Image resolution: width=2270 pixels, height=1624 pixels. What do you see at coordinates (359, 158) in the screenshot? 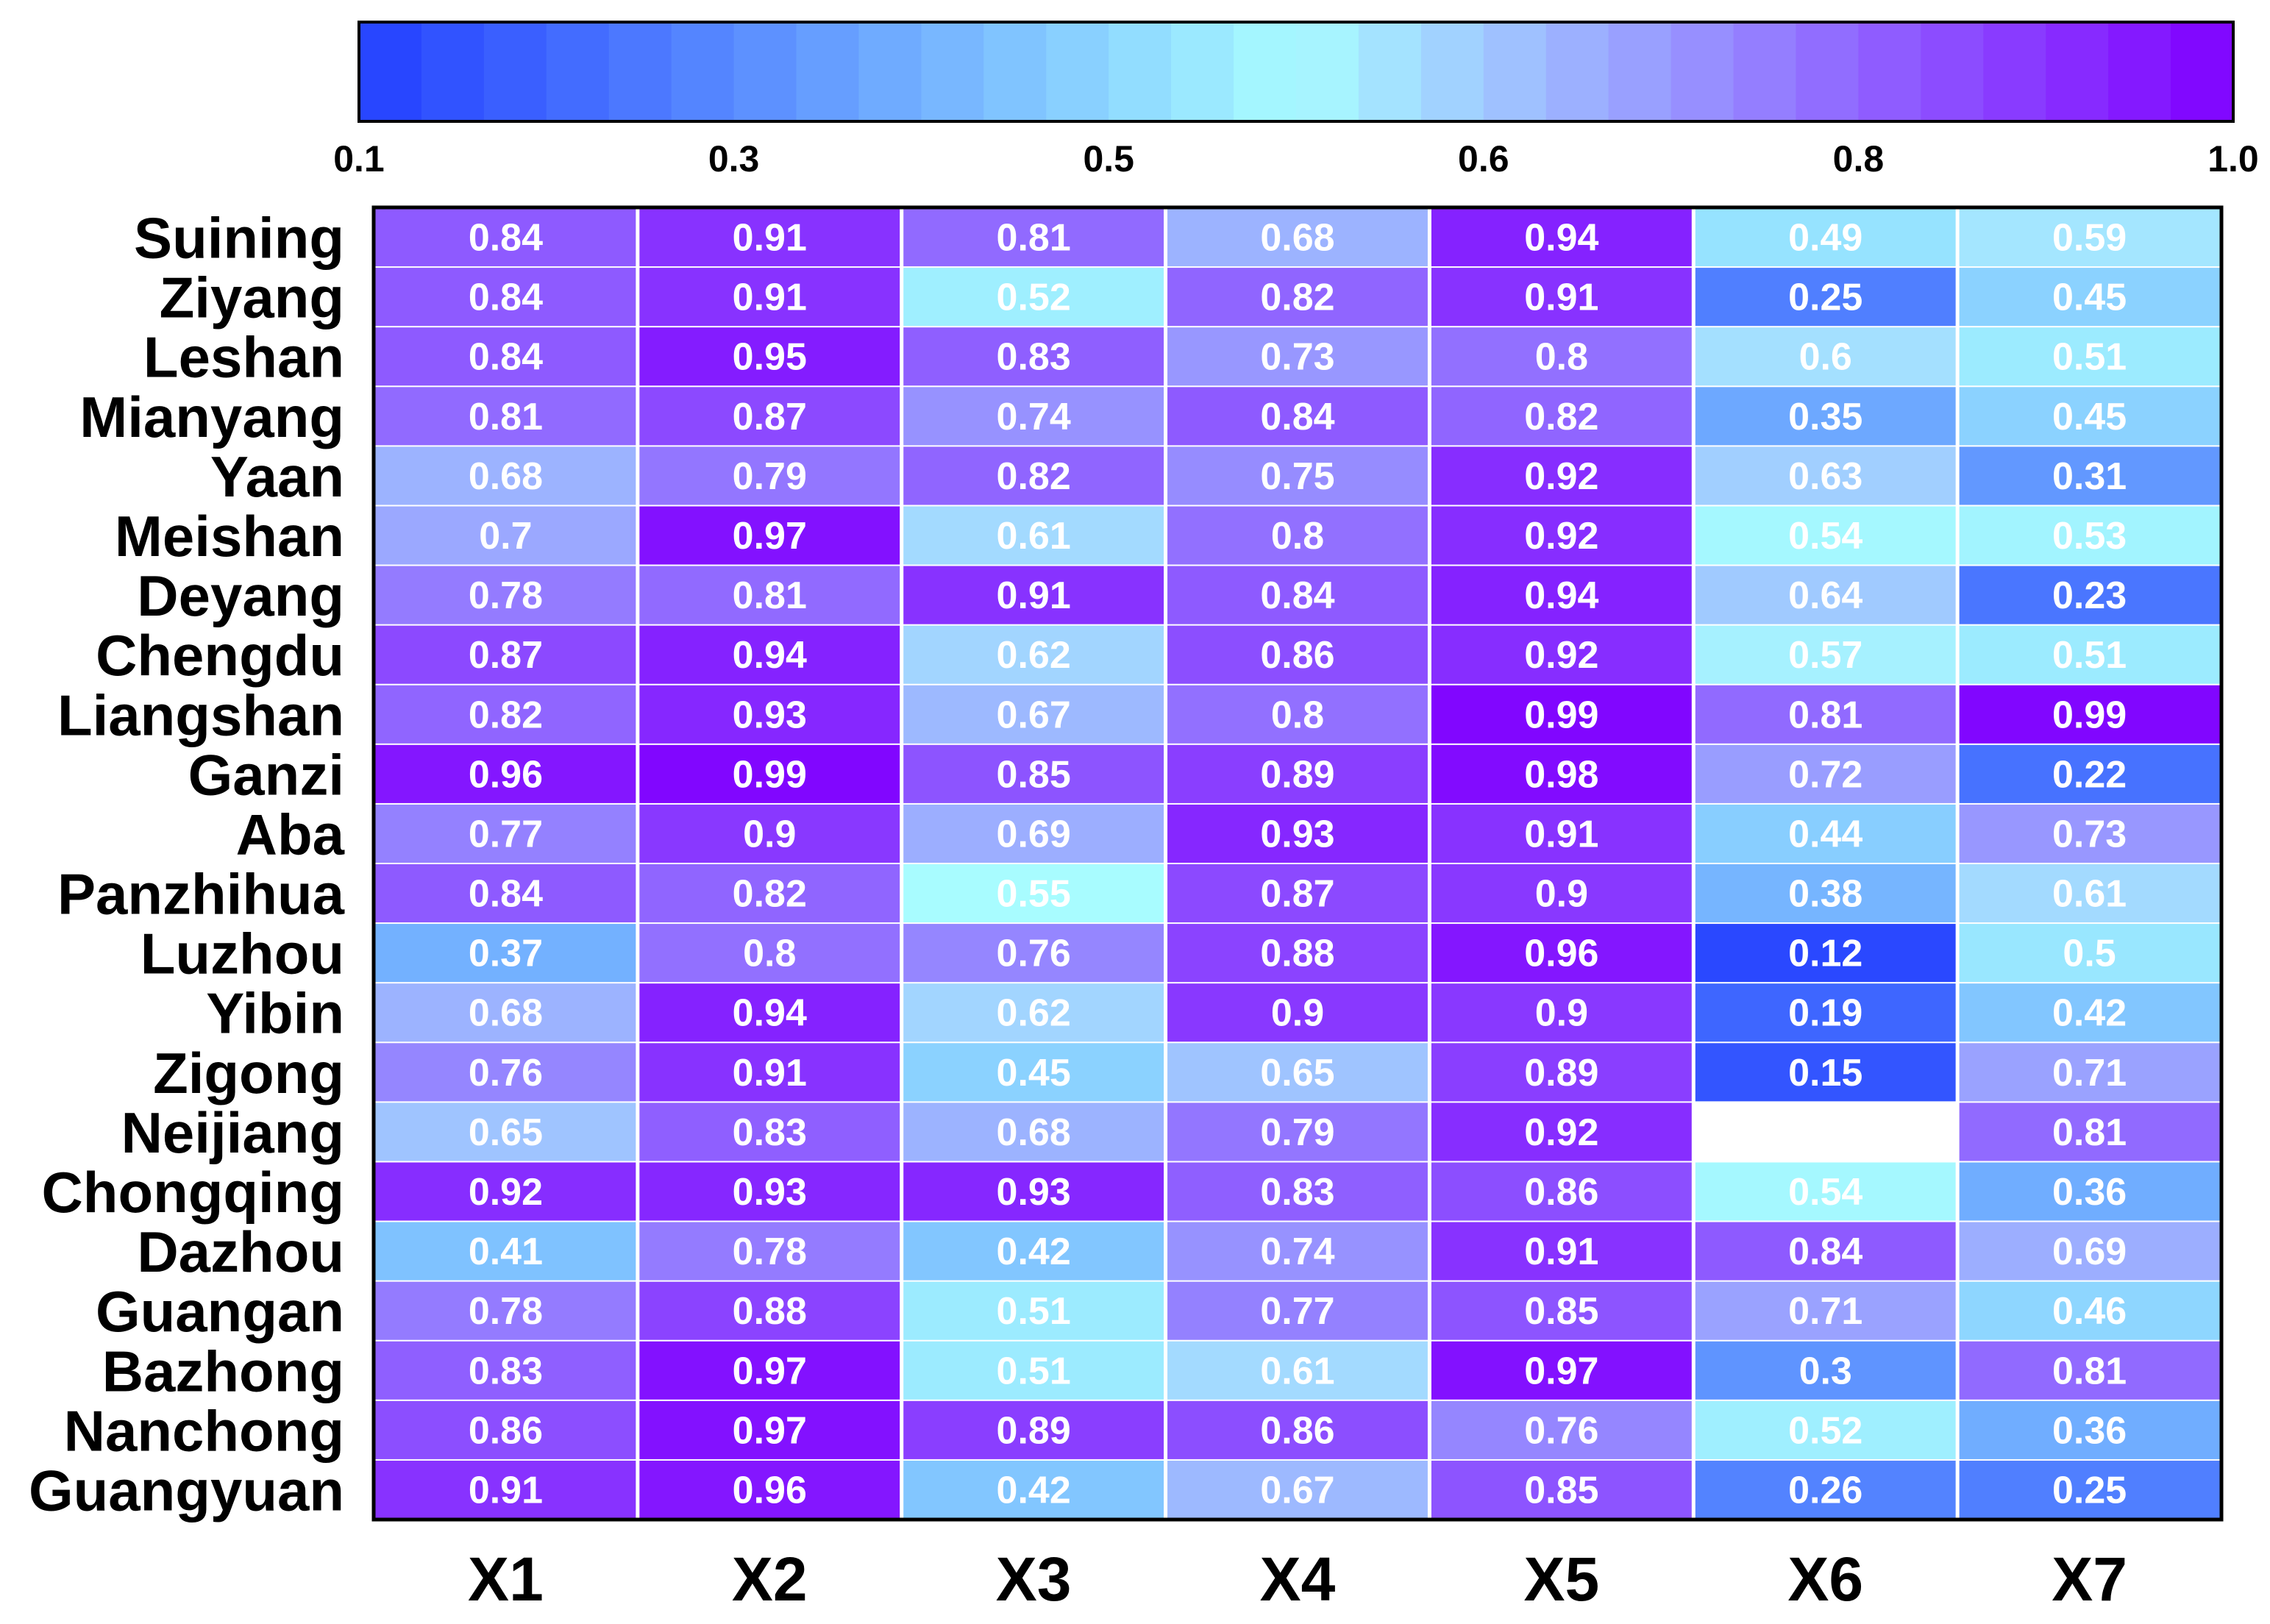
I see `colorbar-tick-label: 0.1` at bounding box center [359, 158].